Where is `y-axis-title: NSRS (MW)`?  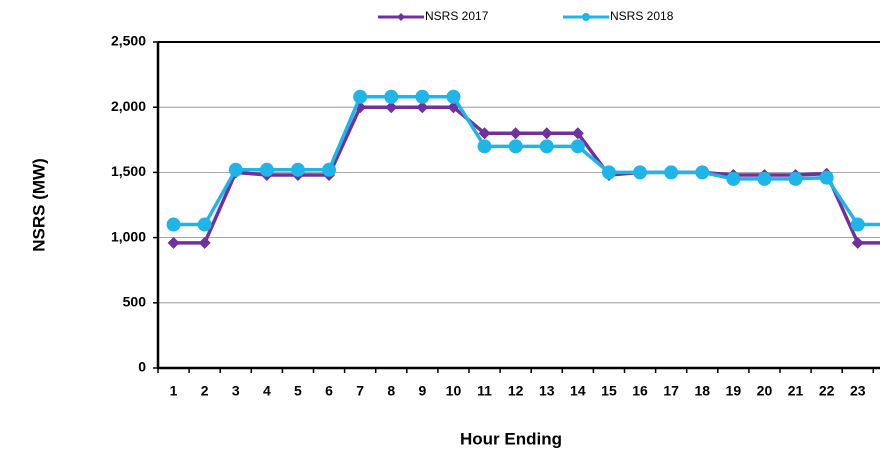
y-axis-title: NSRS (MW) is located at coordinates (38, 204).